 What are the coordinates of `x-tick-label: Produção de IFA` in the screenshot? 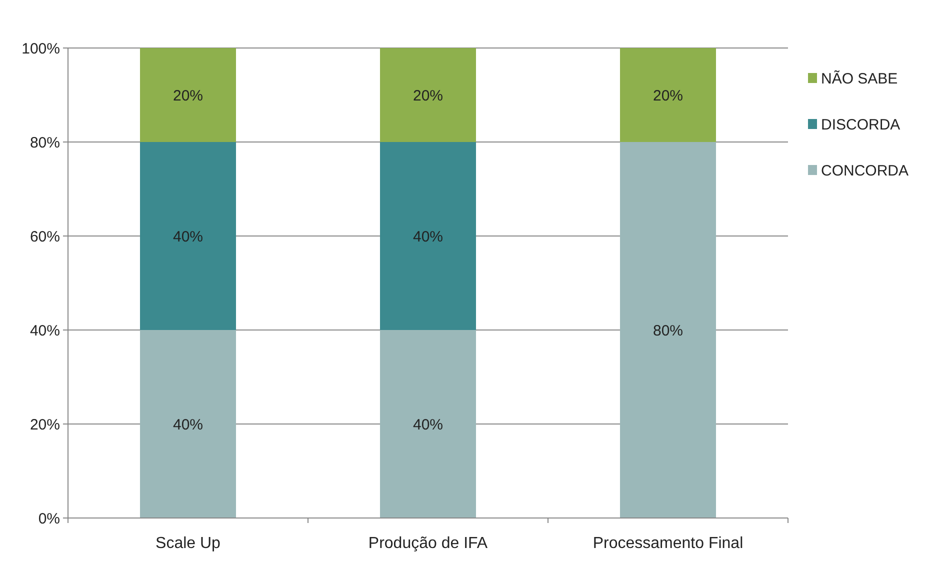 It's located at (428, 543).